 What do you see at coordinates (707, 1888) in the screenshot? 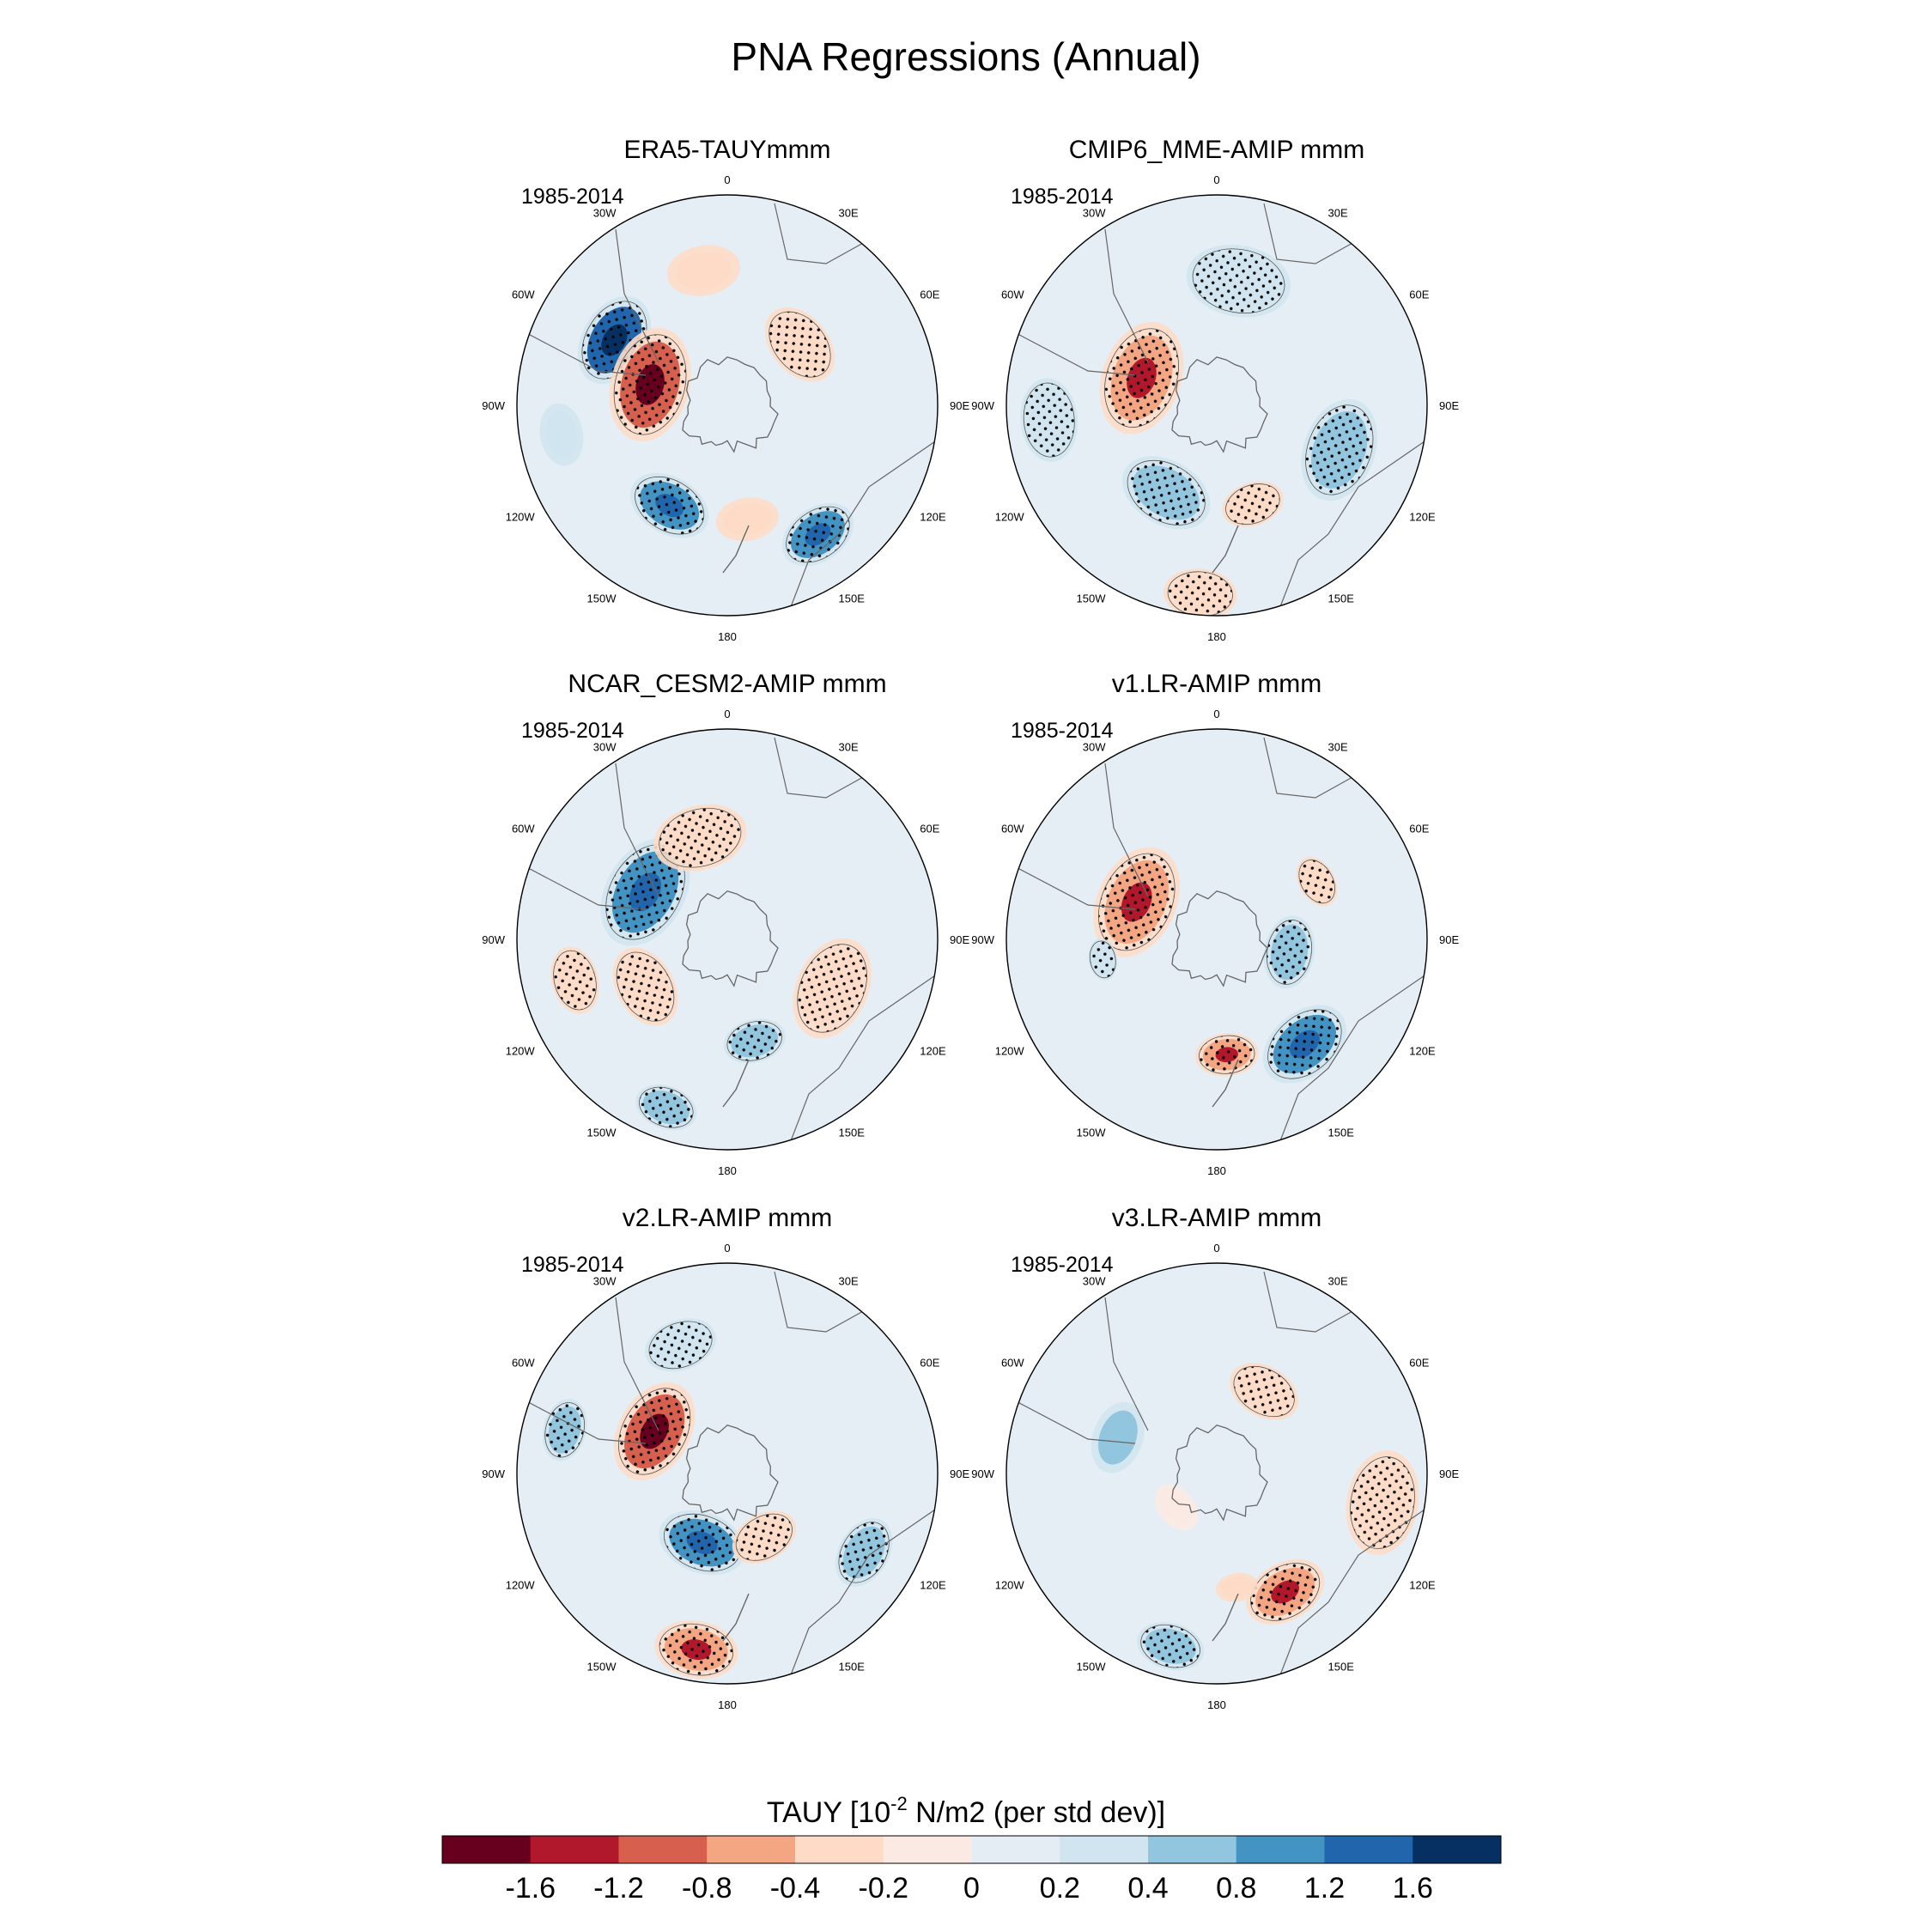
I see `colorbar-tick-label: -0.8` at bounding box center [707, 1888].